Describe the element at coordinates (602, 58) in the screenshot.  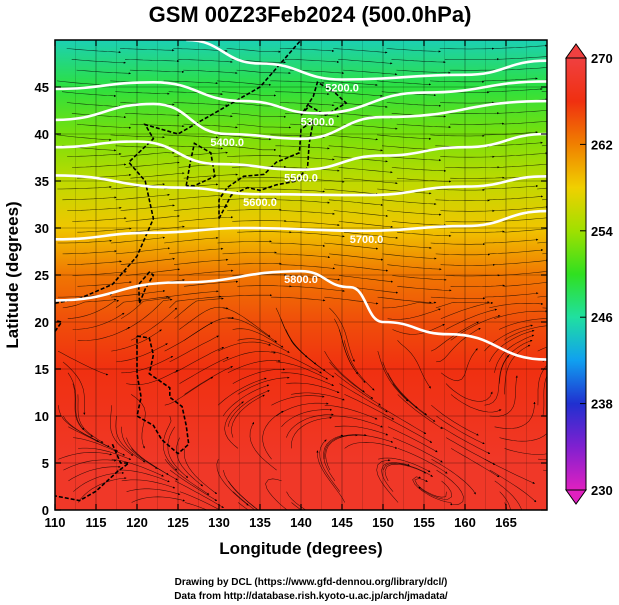
I see `colorbar-tick-label: 270` at that location.